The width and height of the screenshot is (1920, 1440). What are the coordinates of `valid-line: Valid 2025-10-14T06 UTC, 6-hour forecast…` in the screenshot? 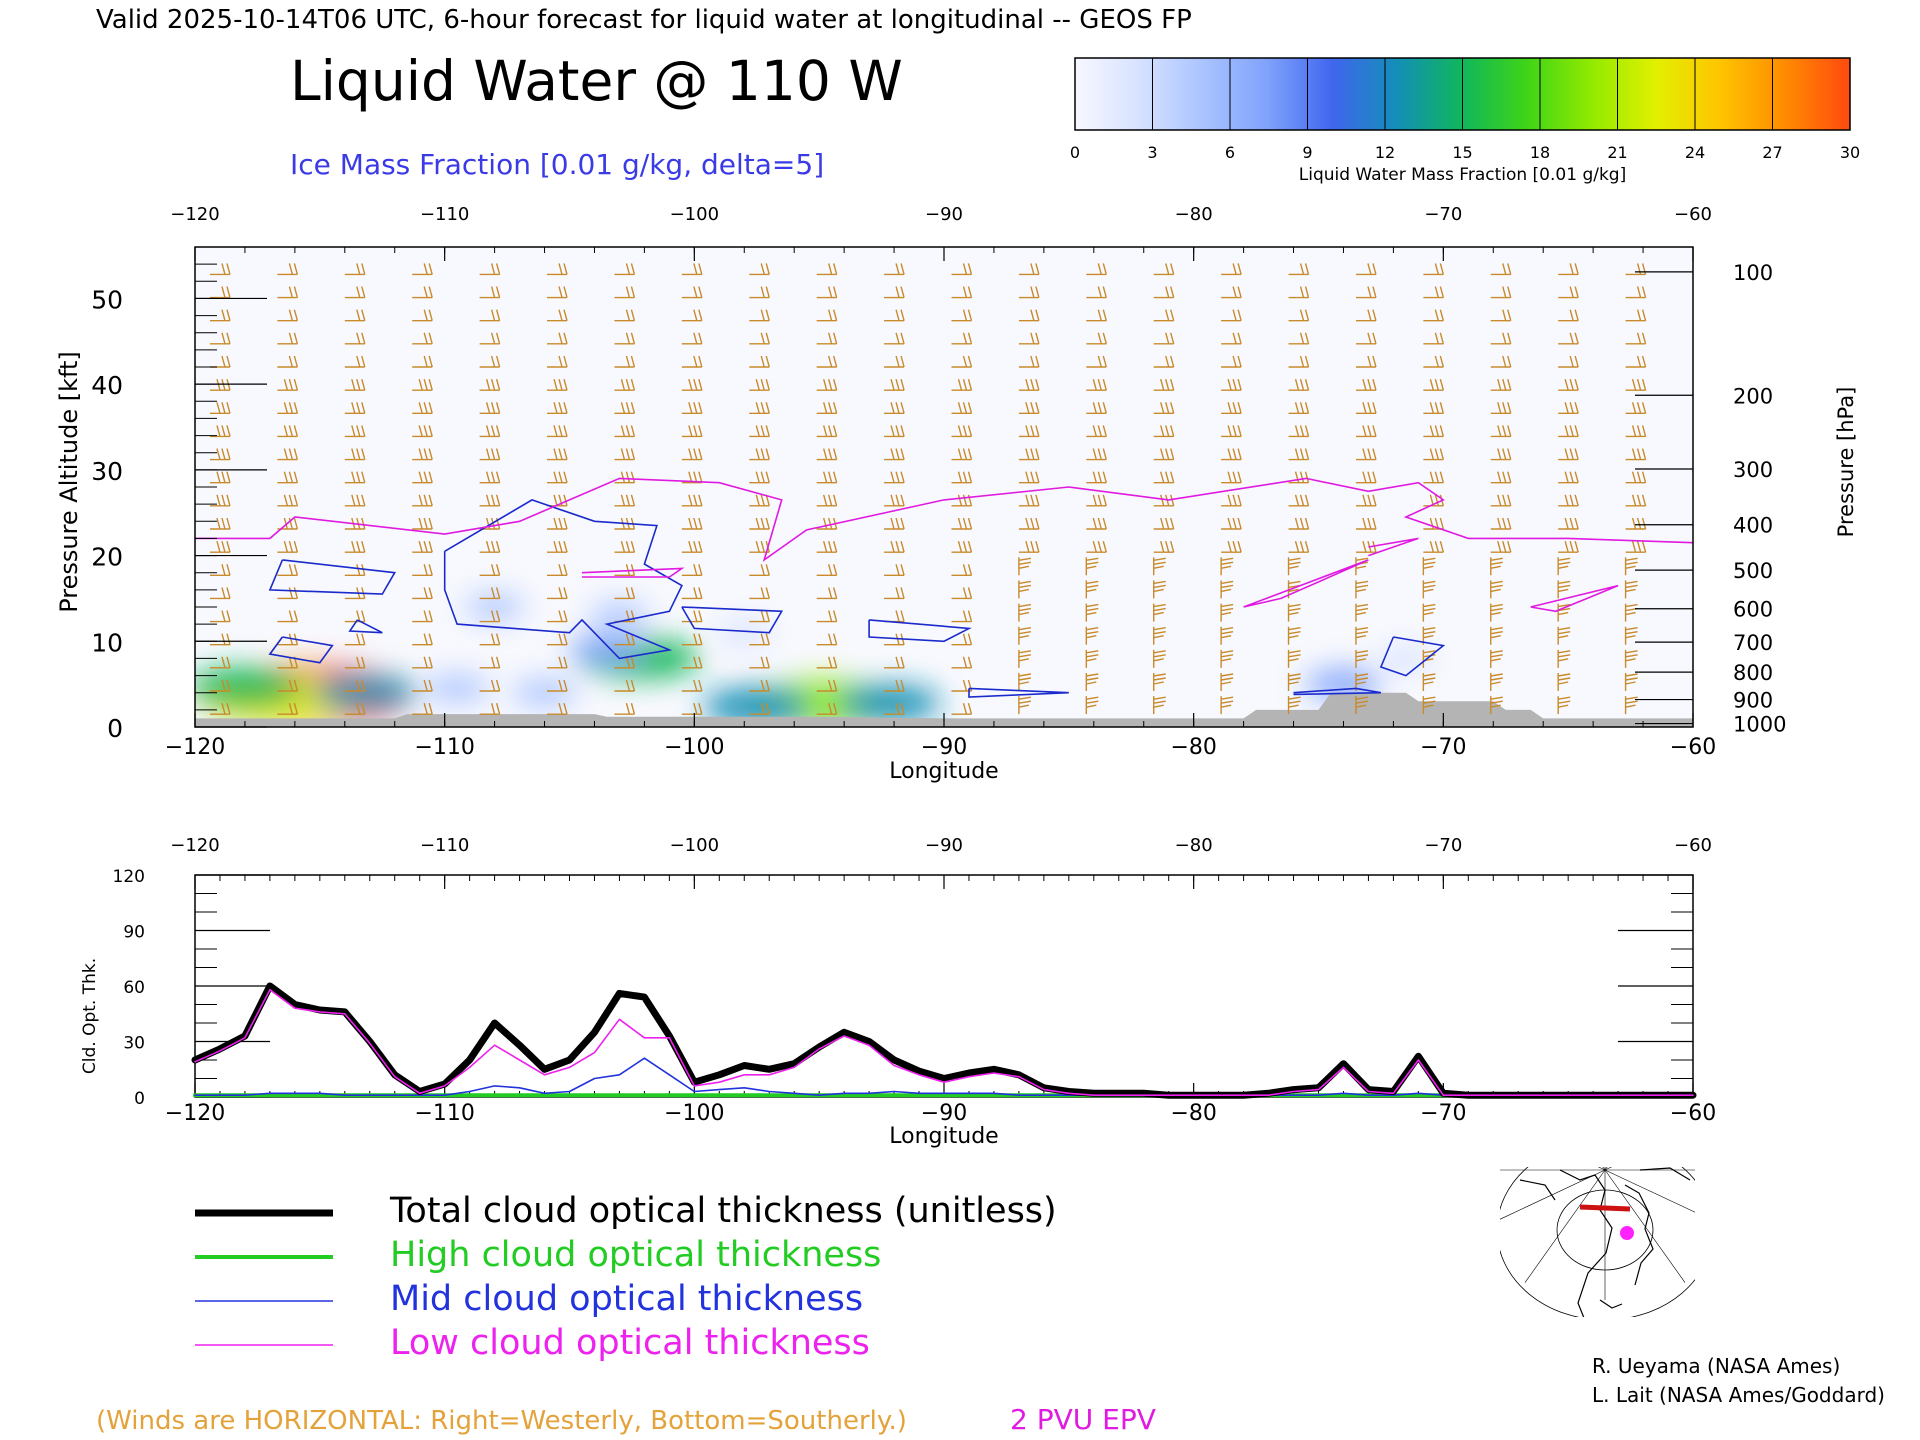 It's located at (644, 20).